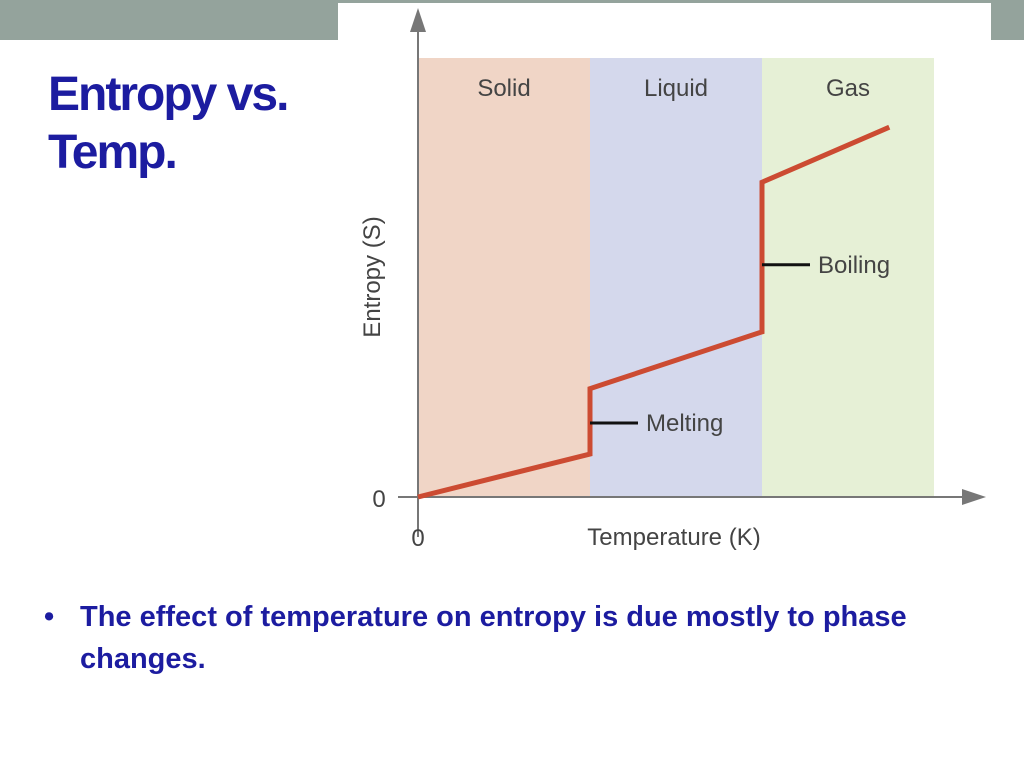 The width and height of the screenshot is (1024, 768). What do you see at coordinates (664, 1) in the screenshot?
I see `header-bar-top` at bounding box center [664, 1].